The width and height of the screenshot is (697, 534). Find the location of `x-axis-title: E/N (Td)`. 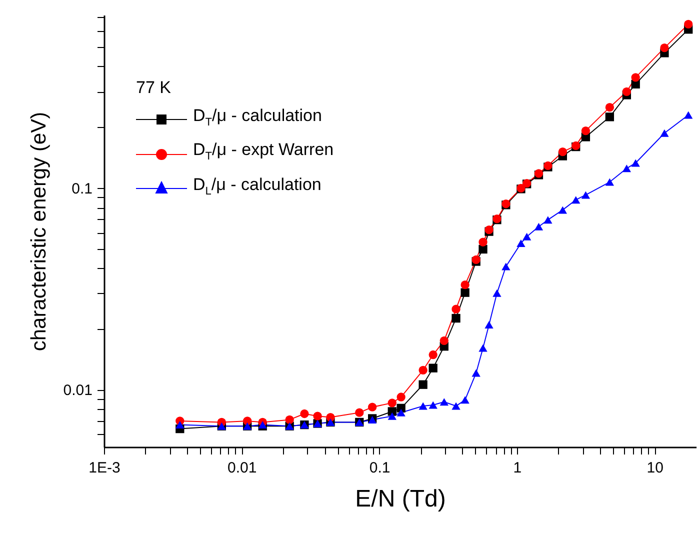

x-axis-title: E/N (Td) is located at coordinates (400, 499).